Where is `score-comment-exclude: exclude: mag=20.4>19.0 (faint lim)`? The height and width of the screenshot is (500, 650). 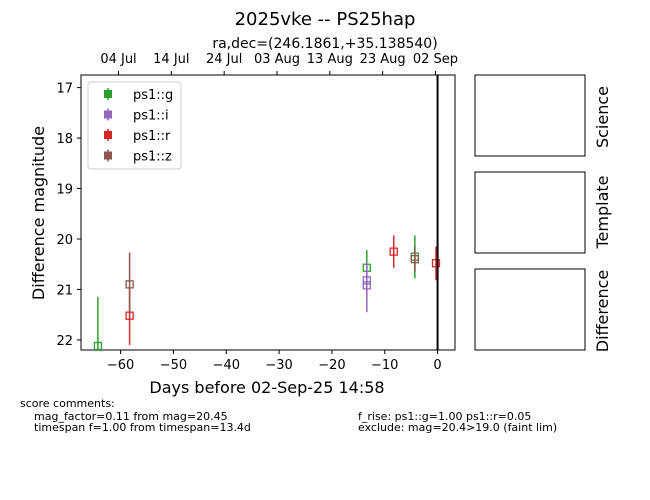
score-comment-exclude: exclude: mag=20.4>19.0 (faint lim) is located at coordinates (458, 427).